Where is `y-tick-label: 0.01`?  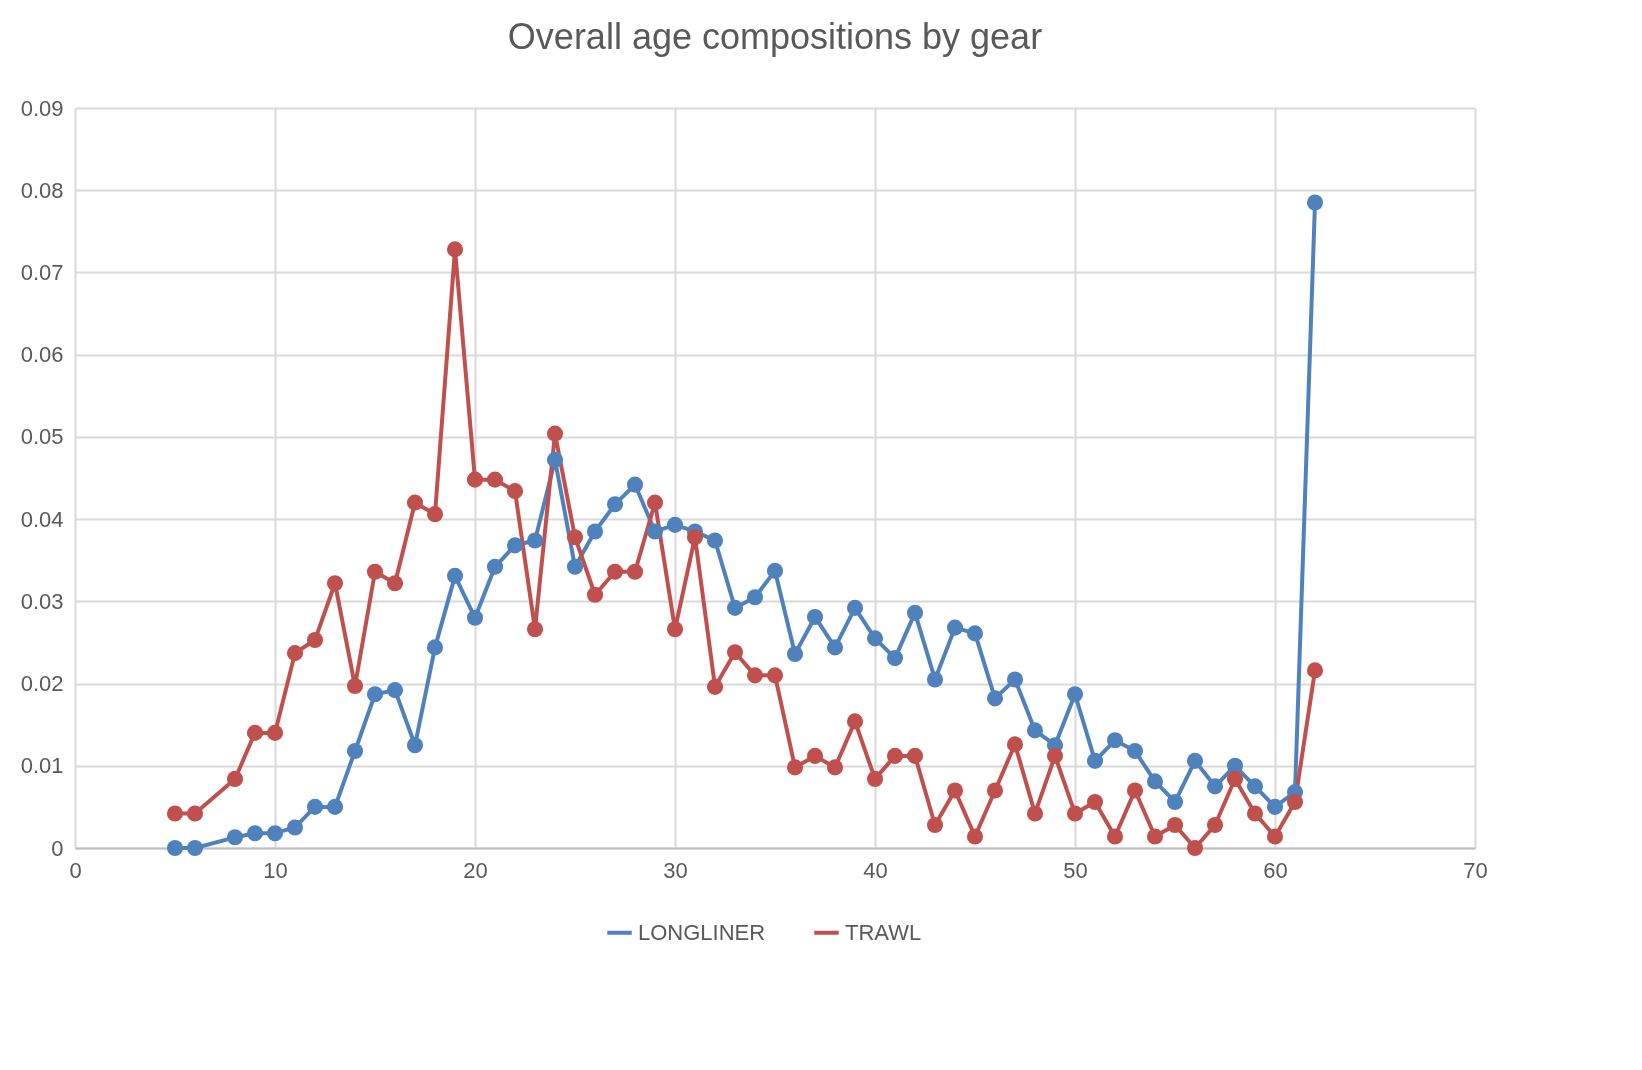 y-tick-label: 0.01 is located at coordinates (42, 766).